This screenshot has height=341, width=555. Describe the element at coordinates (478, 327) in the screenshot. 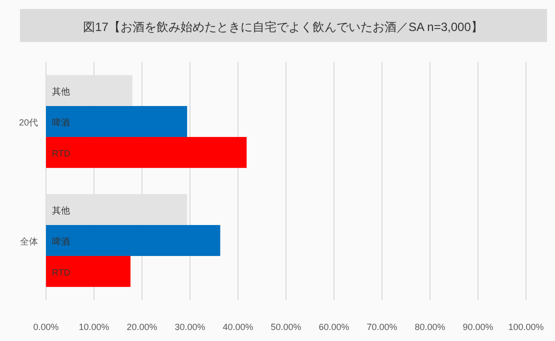

I see `x-tick-label: 90.00%` at that location.